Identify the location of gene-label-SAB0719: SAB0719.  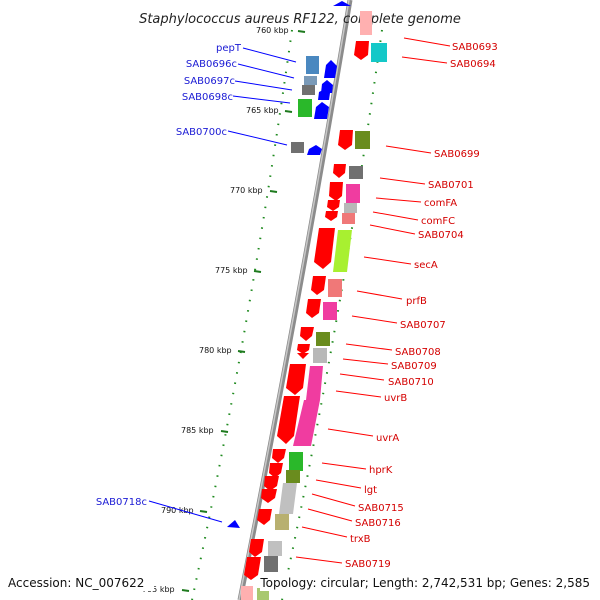
(368, 564).